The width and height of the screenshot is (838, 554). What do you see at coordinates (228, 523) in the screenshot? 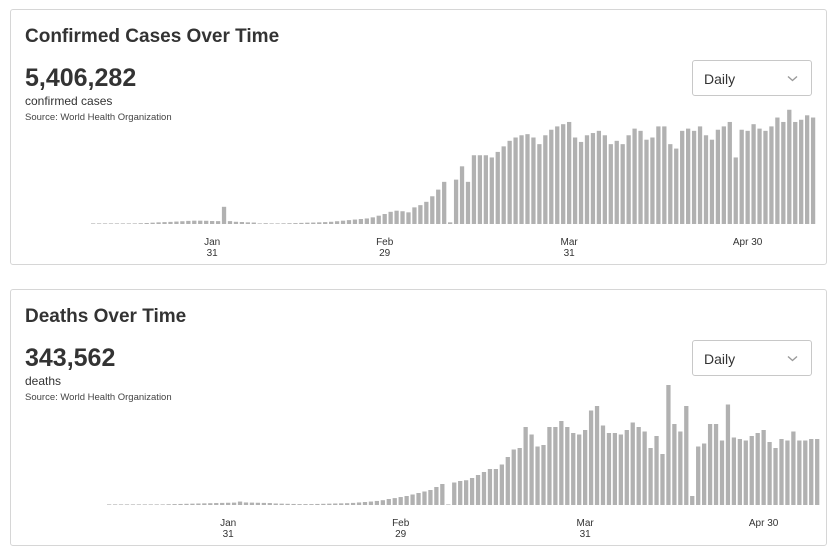
I see `x-tick-label: Jan` at bounding box center [228, 523].